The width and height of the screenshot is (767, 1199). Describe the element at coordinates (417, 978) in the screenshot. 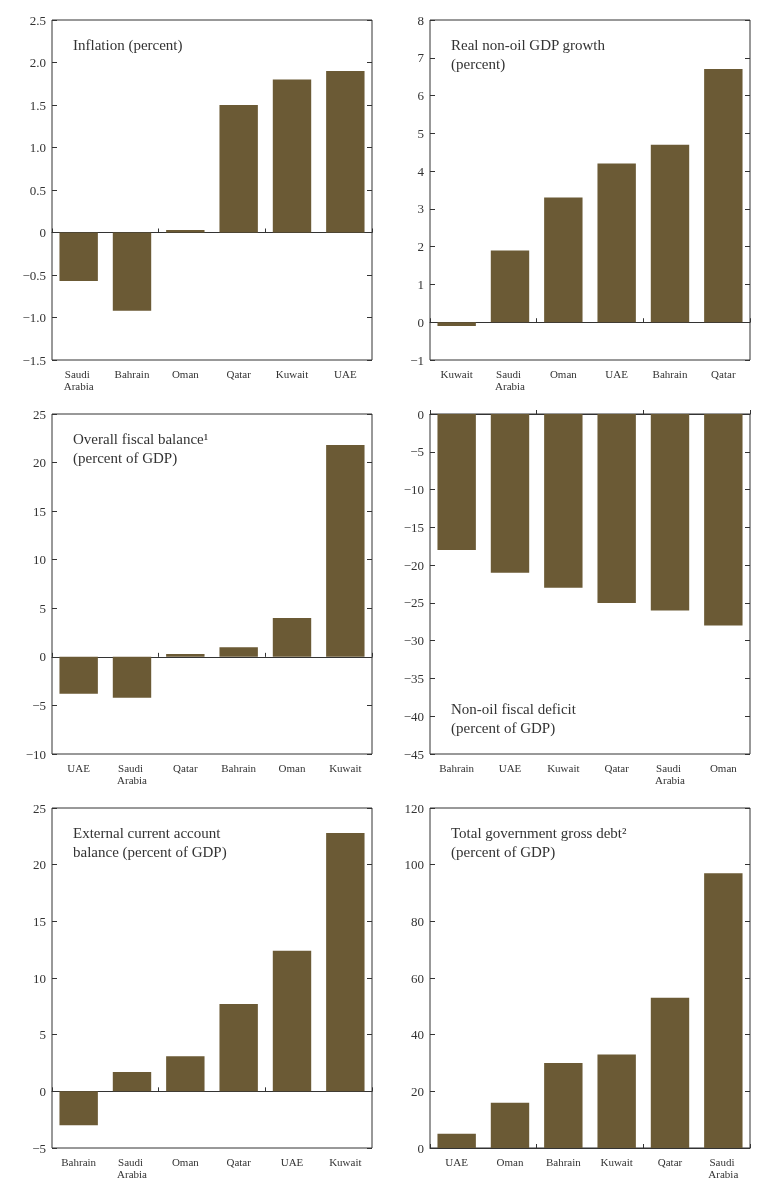

I see `y-tick-label: 60` at that location.